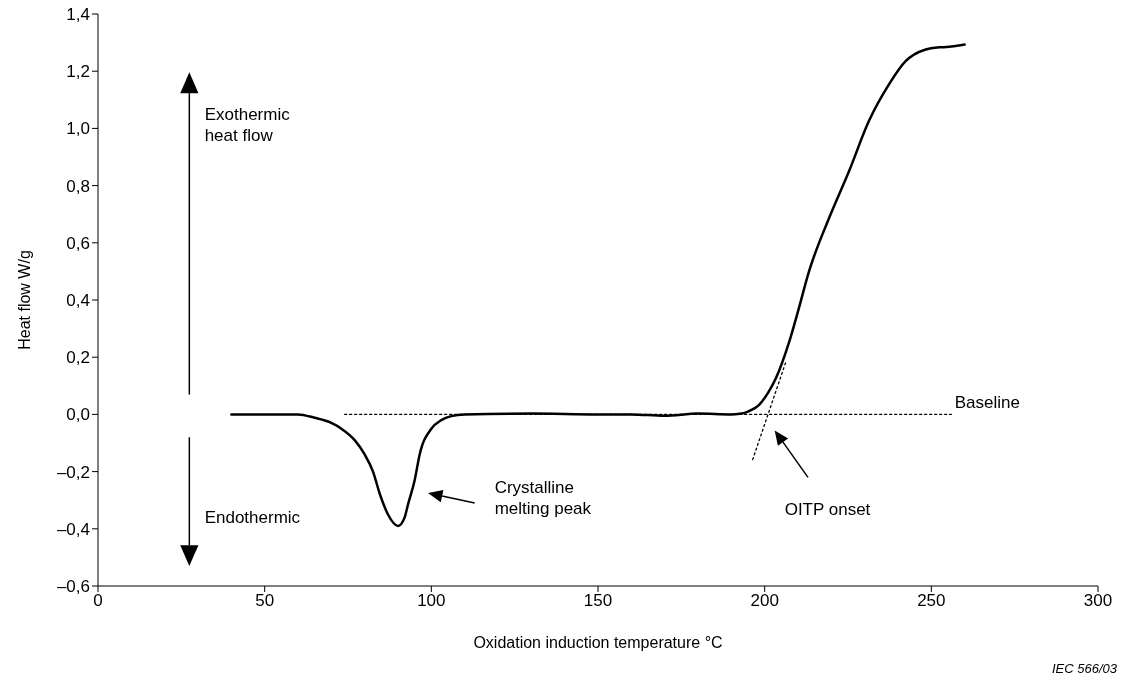 The width and height of the screenshot is (1127, 677). Describe the element at coordinates (73, 587) in the screenshot. I see `y-tick-label: –0,6` at that location.